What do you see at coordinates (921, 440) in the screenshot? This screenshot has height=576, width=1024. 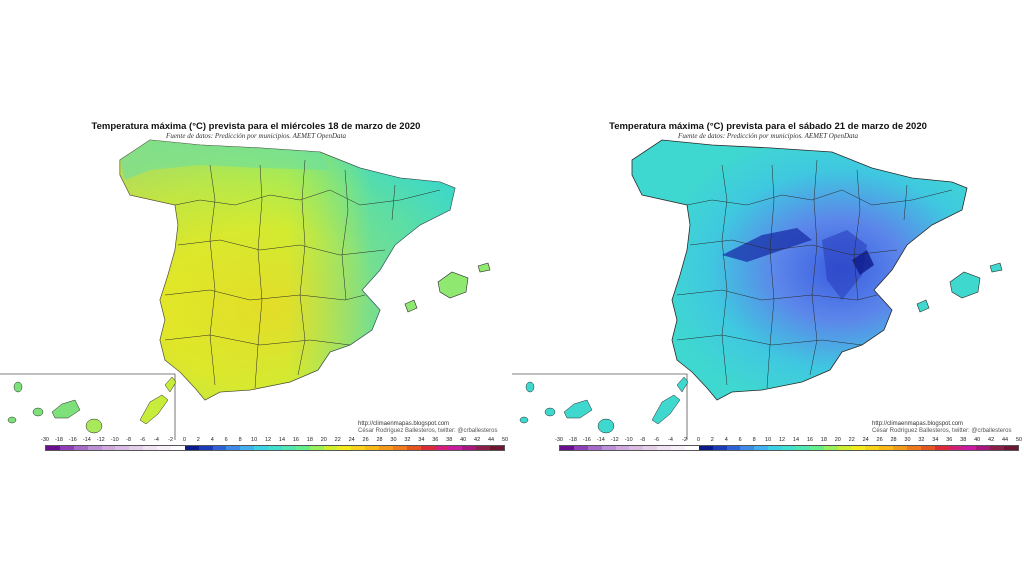 I see `legend-tick-label: 32` at bounding box center [921, 440].